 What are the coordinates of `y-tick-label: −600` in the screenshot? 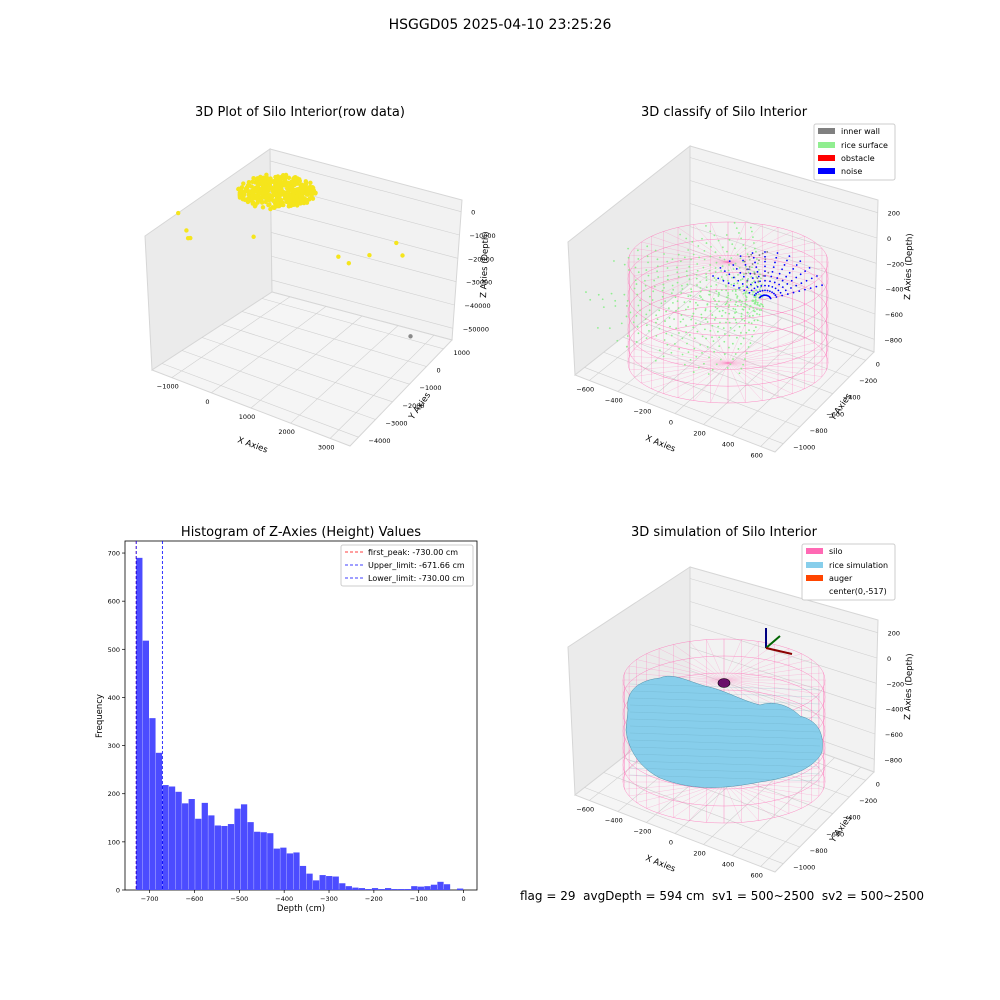 It's located at (835, 834).